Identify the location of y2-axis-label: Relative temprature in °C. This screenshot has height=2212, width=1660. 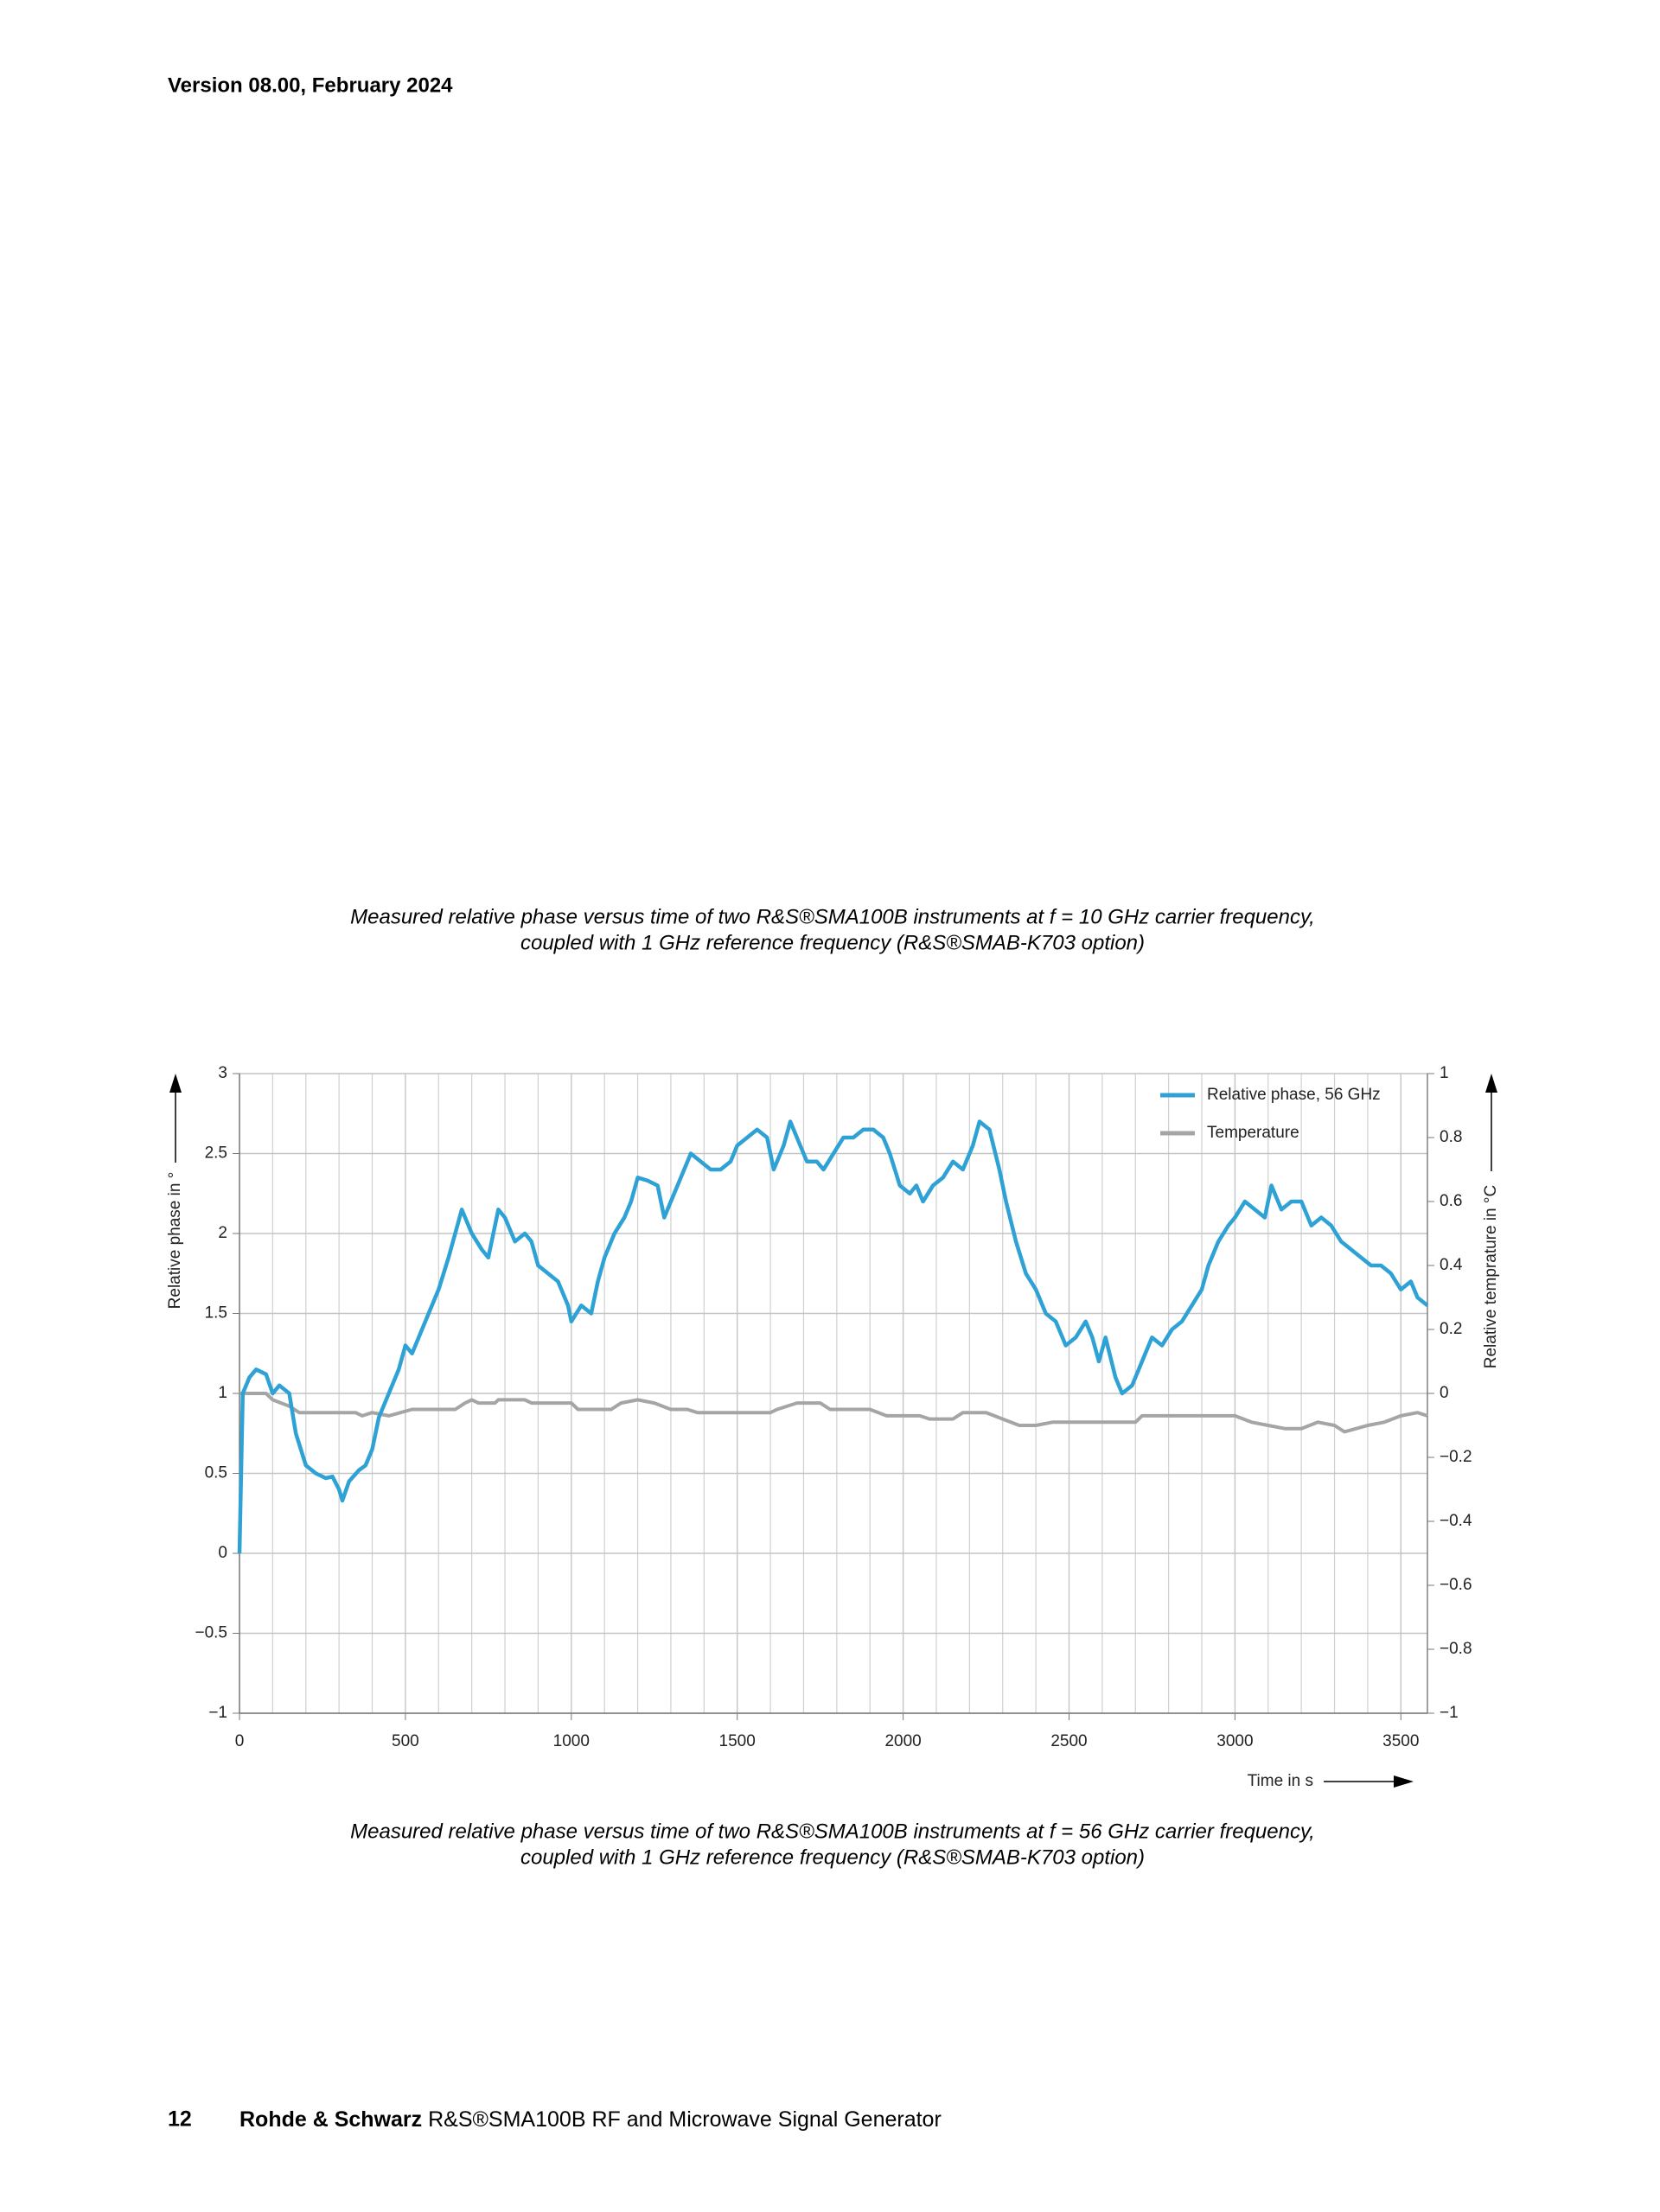
(1491, 1276).